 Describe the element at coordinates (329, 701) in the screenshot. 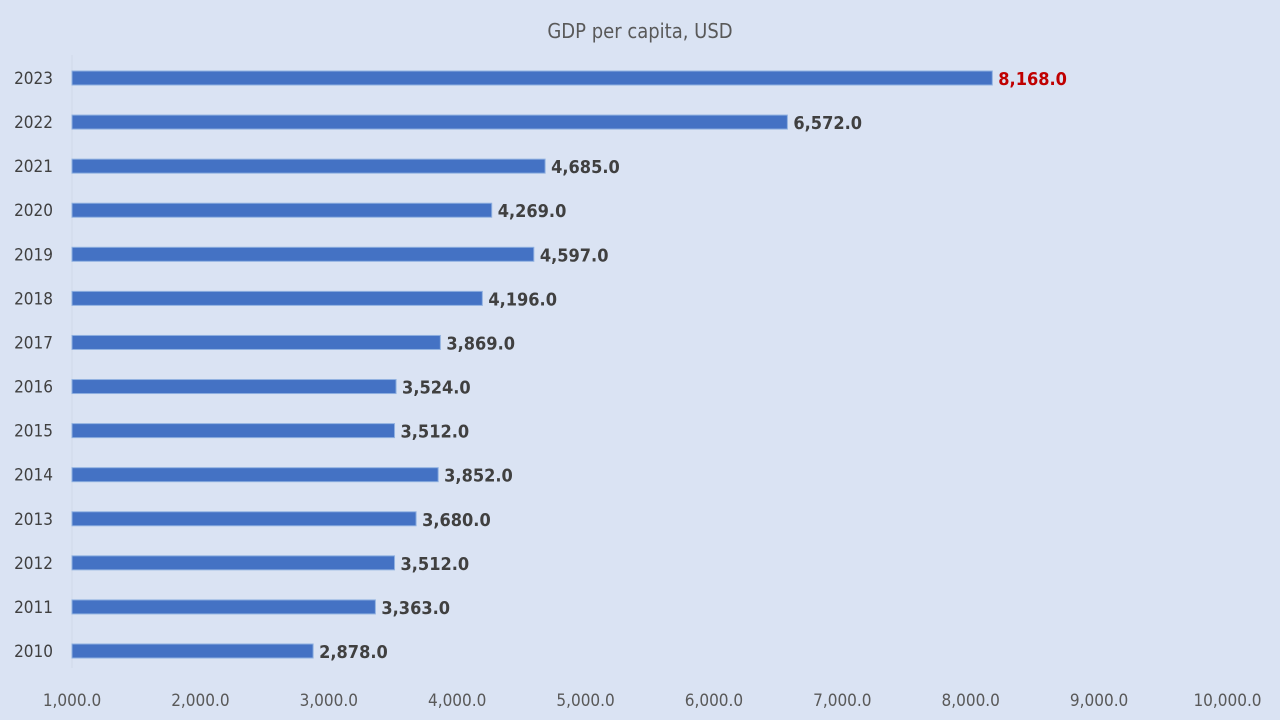

I see `x-tick-label: 3,000.0` at that location.